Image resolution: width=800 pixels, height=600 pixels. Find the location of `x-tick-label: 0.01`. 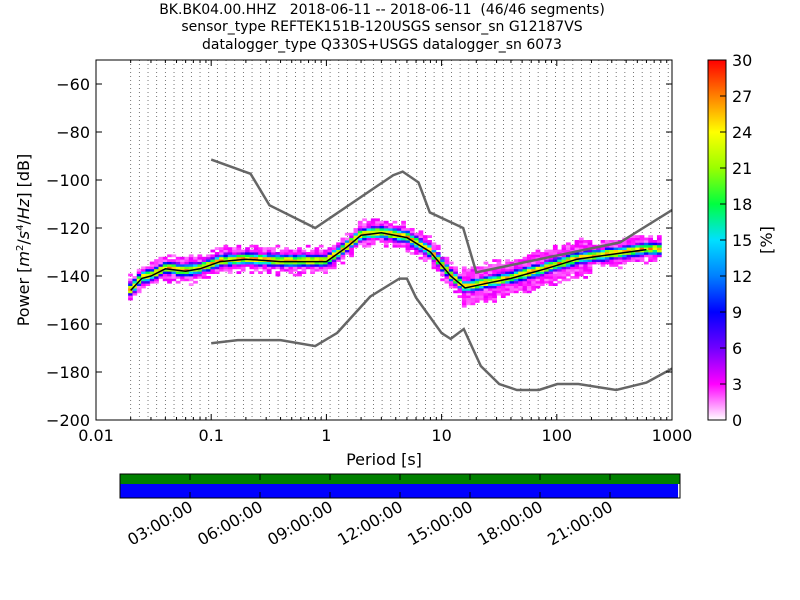

x-tick-label: 0.01 is located at coordinates (96, 435).